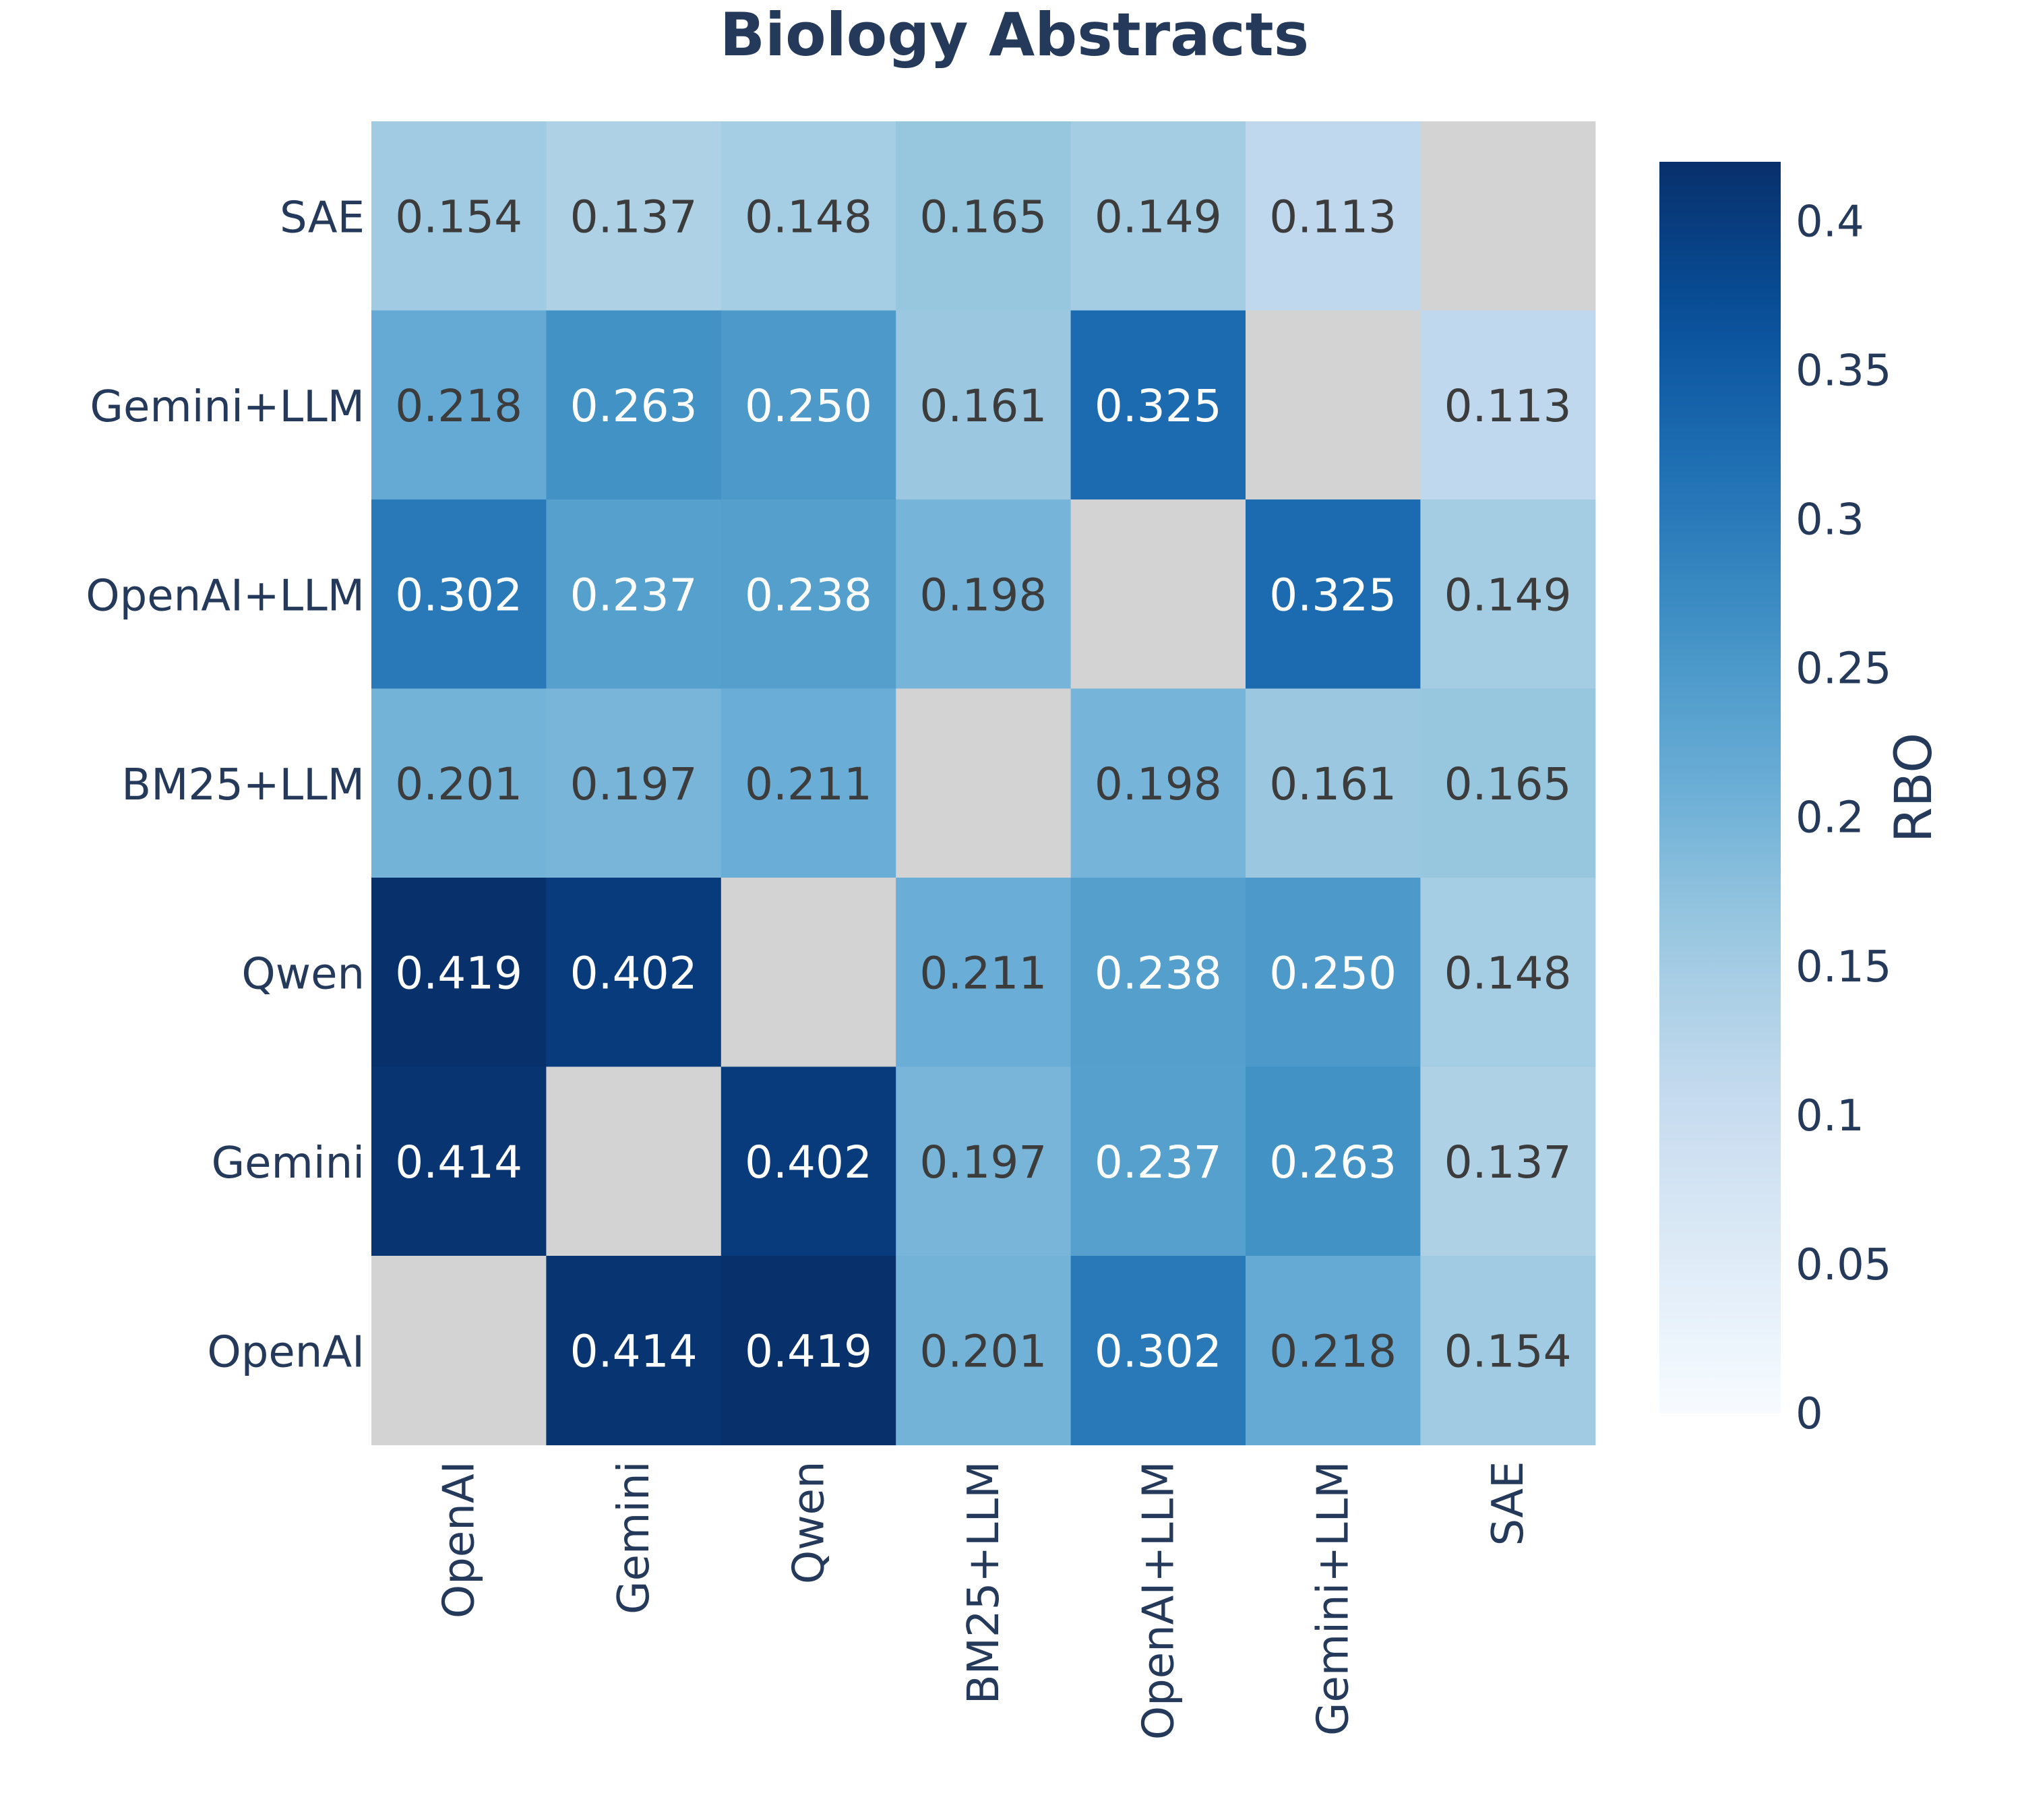 The height and width of the screenshot is (1820, 2022). I want to click on heatmap-cell-gemini-llm-openai-llm, so click(1158, 405).